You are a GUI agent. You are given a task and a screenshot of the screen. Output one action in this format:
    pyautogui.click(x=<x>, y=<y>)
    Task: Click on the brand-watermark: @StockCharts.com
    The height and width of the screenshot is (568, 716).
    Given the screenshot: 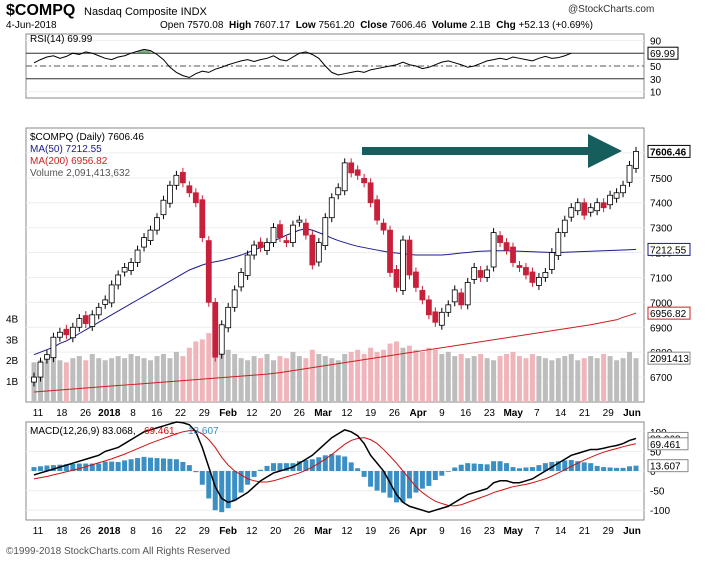 What is the action you would take?
    pyautogui.click(x=611, y=9)
    